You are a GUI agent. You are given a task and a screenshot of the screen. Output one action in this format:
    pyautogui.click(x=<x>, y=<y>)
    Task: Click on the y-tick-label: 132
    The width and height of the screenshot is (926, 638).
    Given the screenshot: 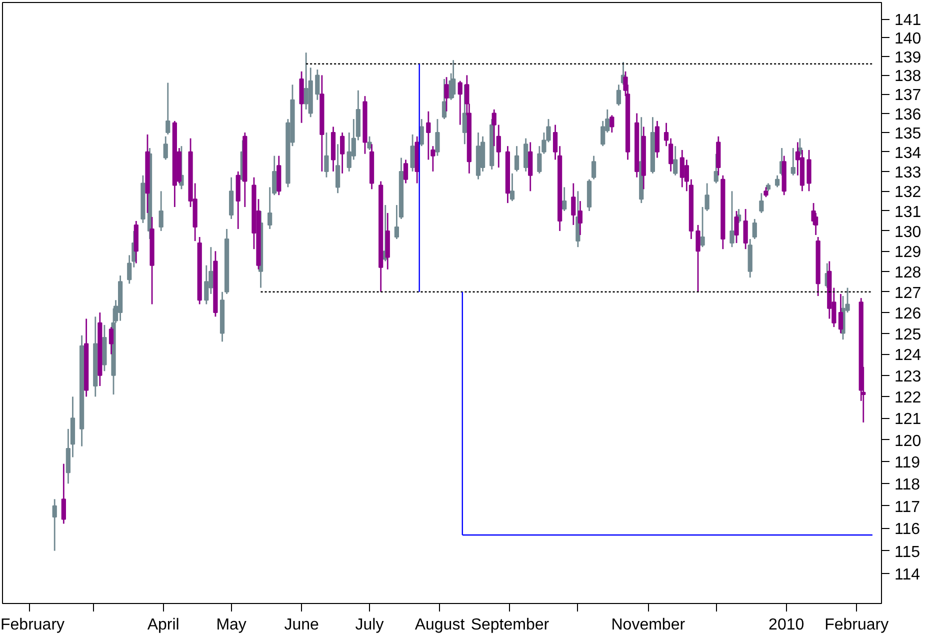 What is the action you would take?
    pyautogui.click(x=908, y=193)
    